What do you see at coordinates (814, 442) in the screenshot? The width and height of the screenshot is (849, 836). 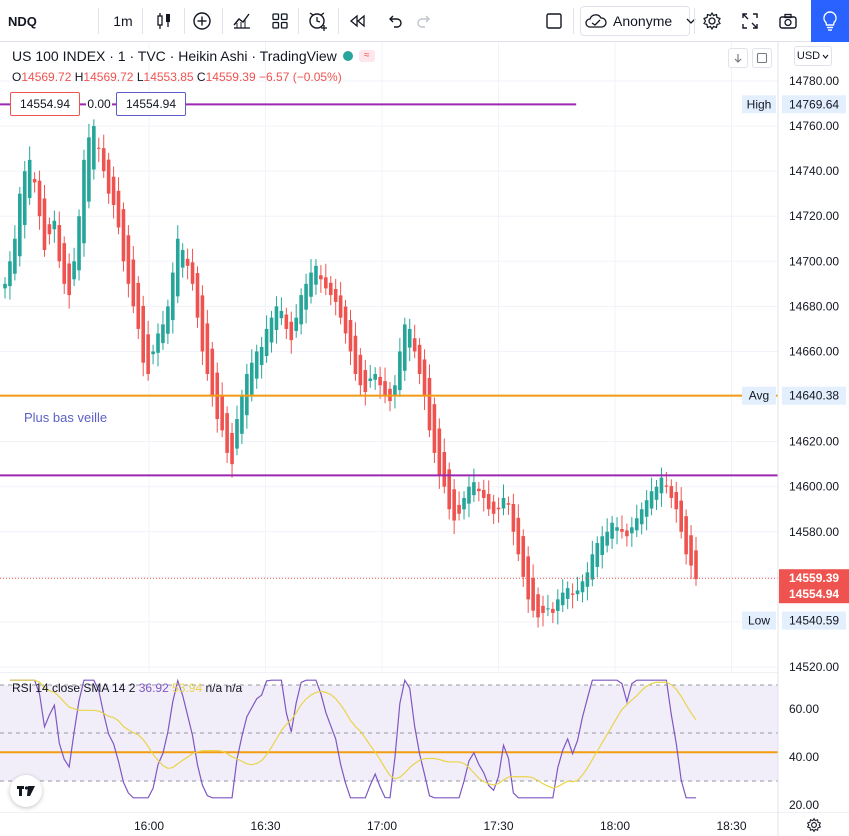 I see `price-tick-label: 14620.00` at bounding box center [814, 442].